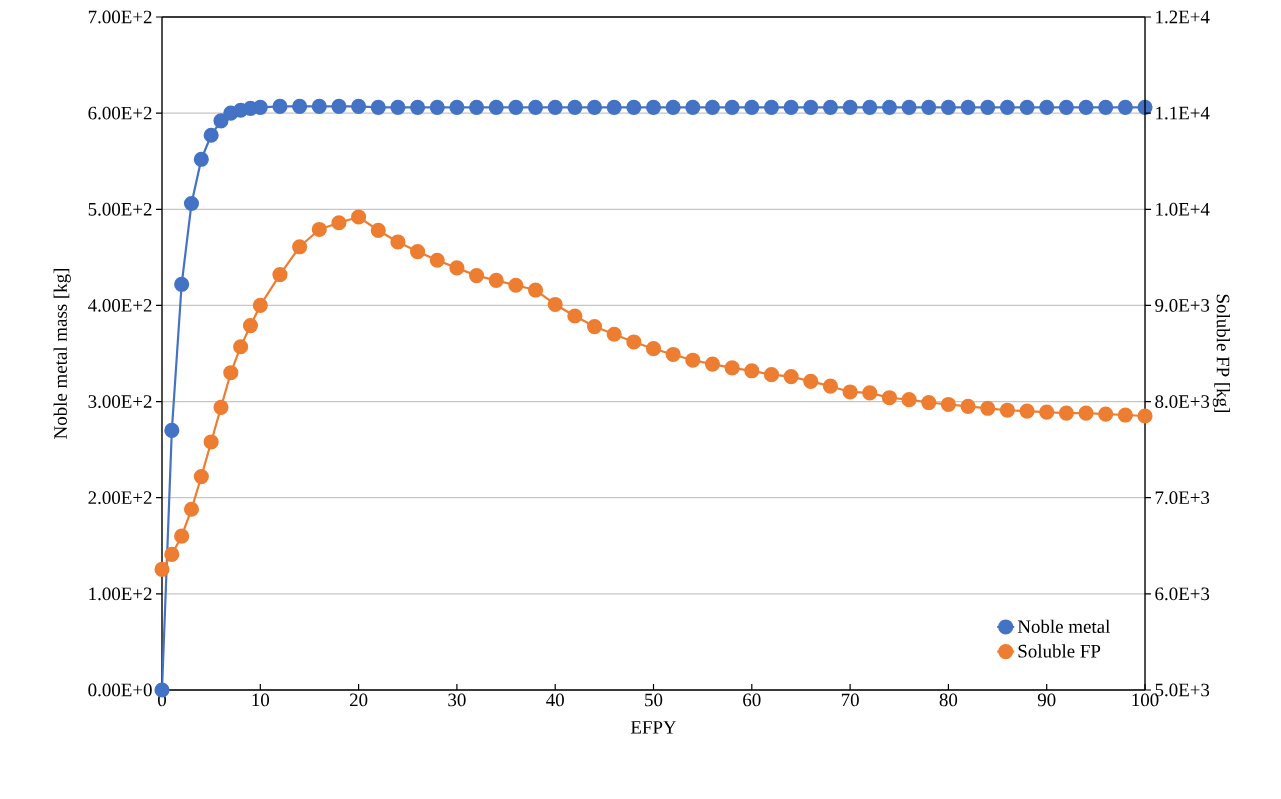 The image size is (1281, 799). Describe the element at coordinates (850, 700) in the screenshot. I see `x-tick-label: 70` at that location.